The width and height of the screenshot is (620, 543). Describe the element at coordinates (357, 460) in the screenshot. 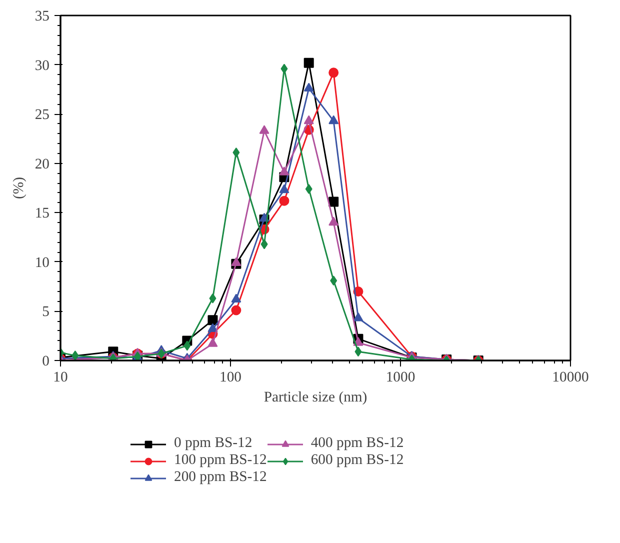

I see `legend-label: 600 ppm BS-12` at that location.